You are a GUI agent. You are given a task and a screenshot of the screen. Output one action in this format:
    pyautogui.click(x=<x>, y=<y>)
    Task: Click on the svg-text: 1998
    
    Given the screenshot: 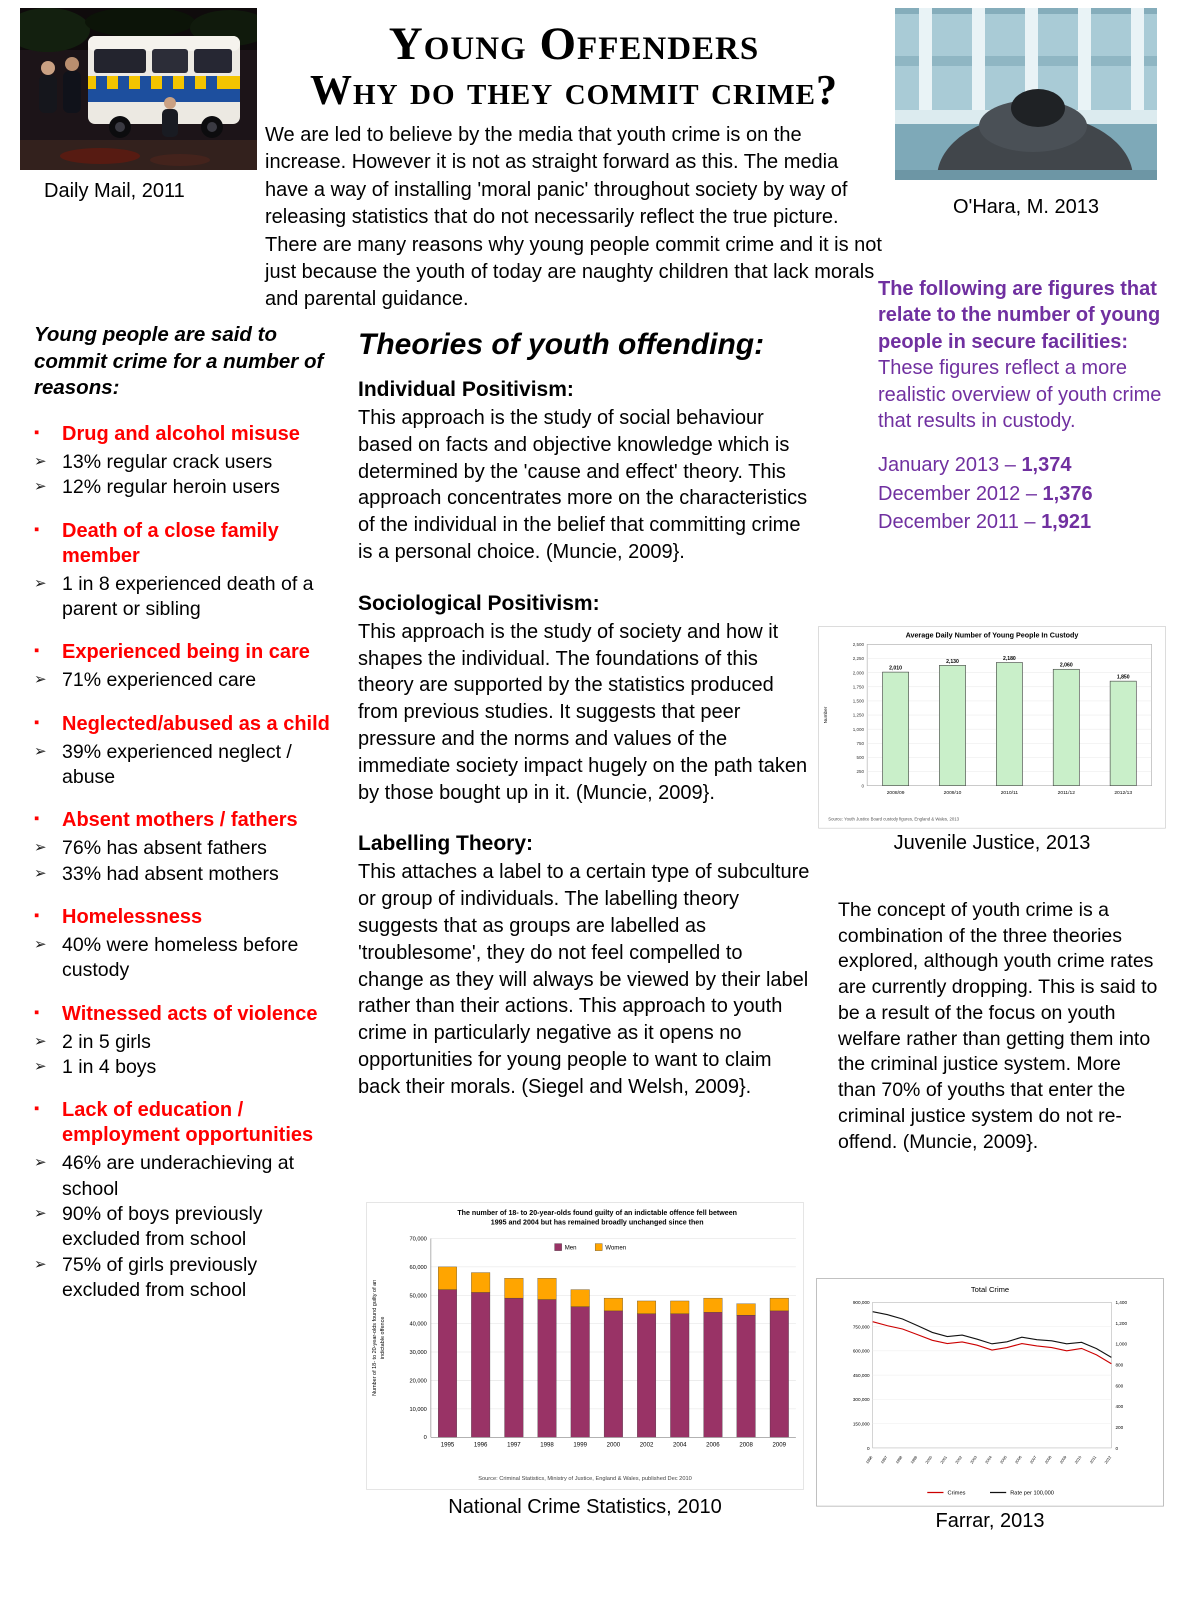 What is the action you would take?
    pyautogui.click(x=899, y=1459)
    